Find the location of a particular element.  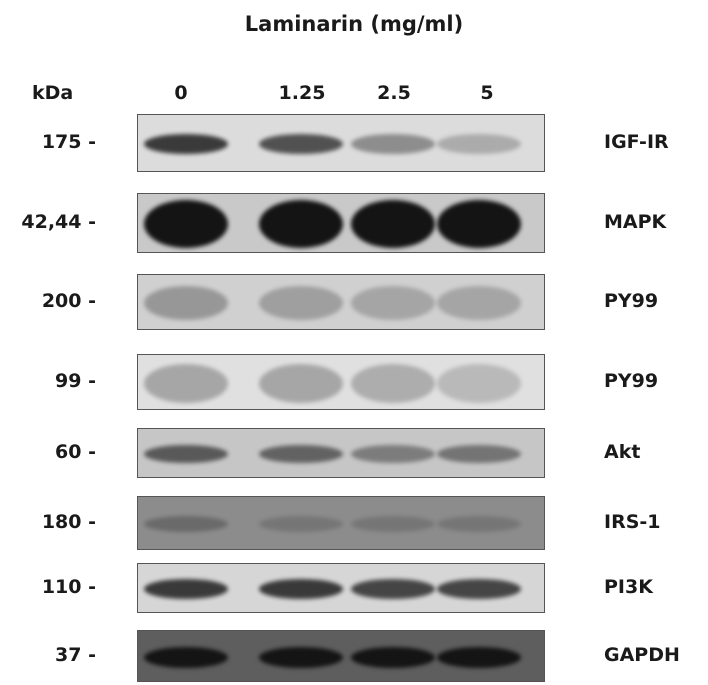

blot-row: 37 - GAPDH is located at coordinates (354, 656).